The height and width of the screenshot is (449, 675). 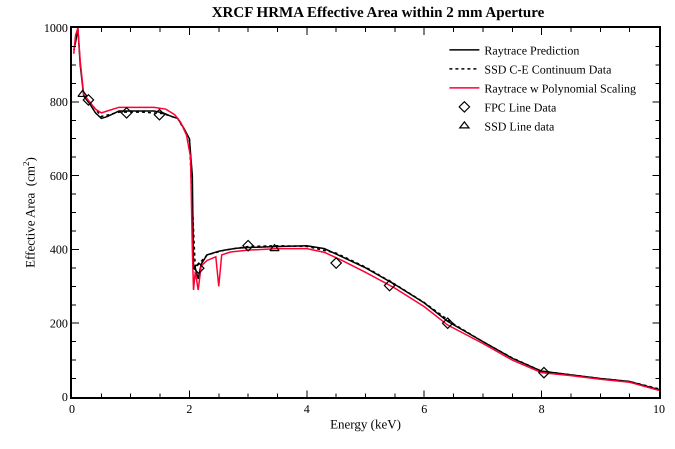 What do you see at coordinates (65, 397) in the screenshot?
I see `y-tick-label: 0` at bounding box center [65, 397].